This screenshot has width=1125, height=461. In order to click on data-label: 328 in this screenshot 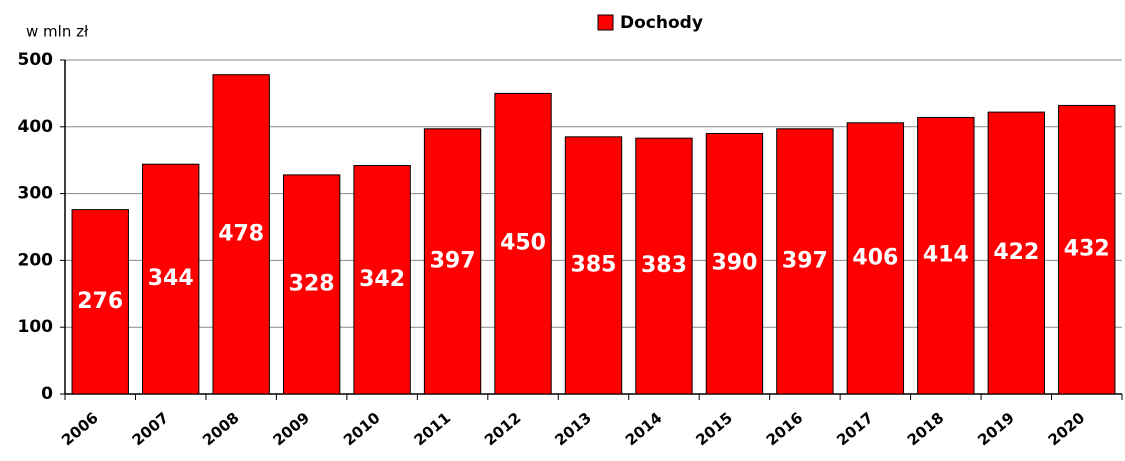, I will do `click(312, 283)`.